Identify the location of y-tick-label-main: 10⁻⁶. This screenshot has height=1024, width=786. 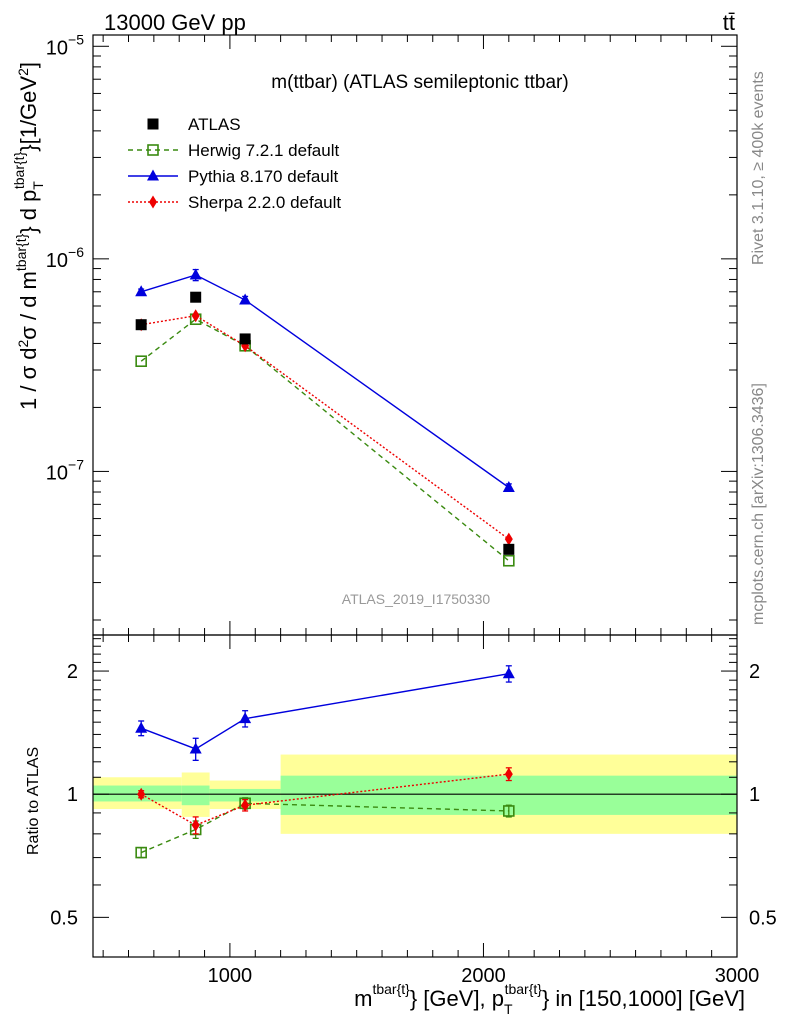
(65, 258).